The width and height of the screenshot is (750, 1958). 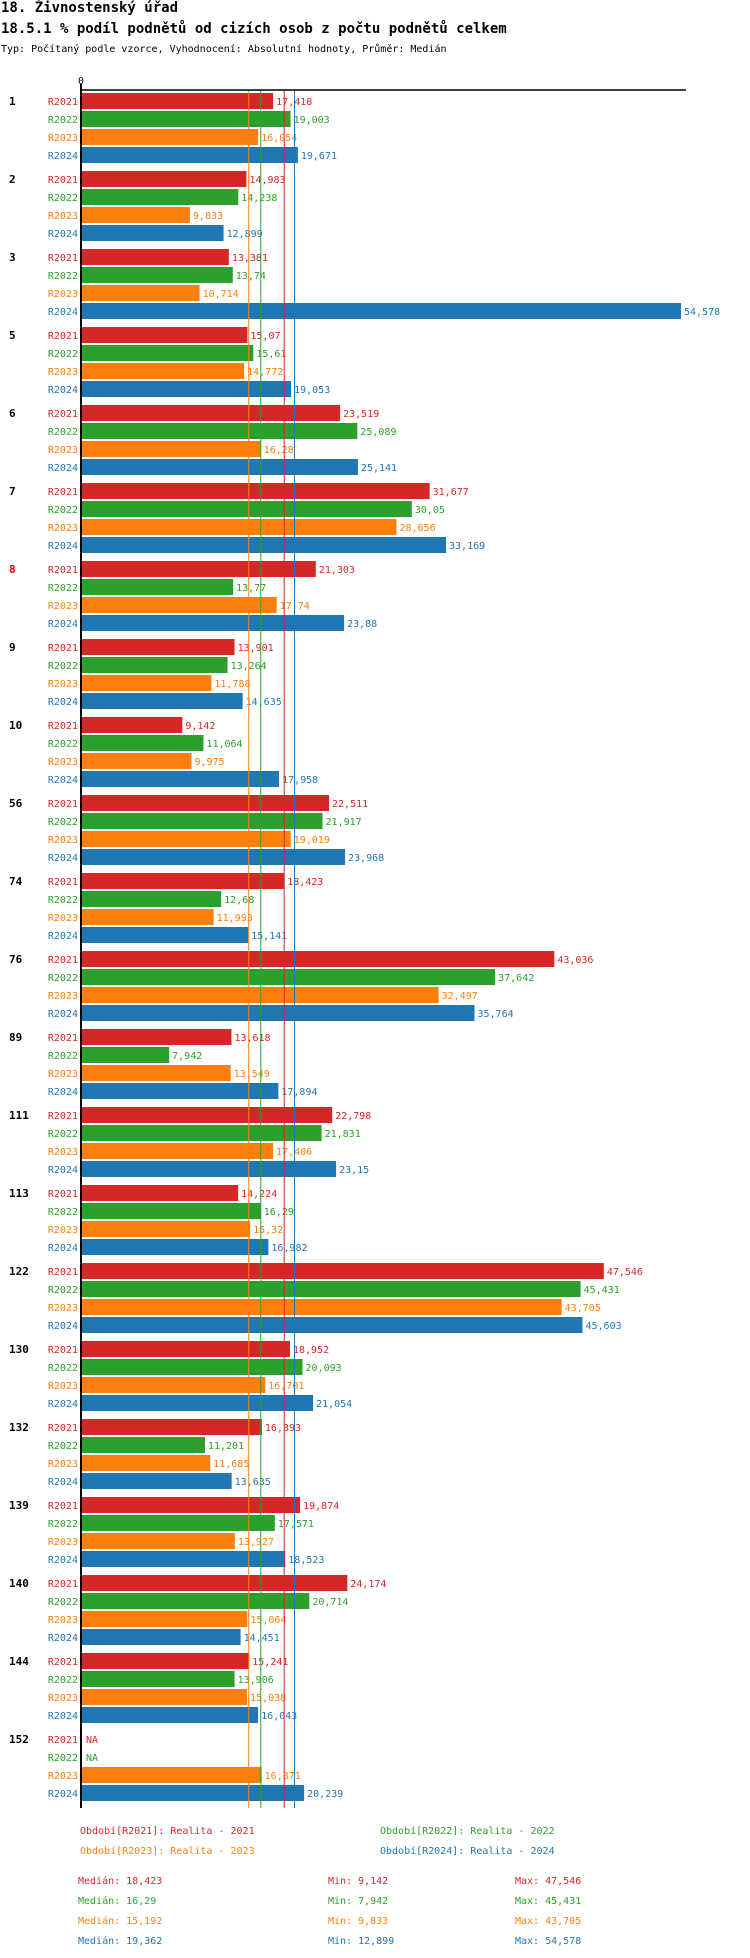 What do you see at coordinates (361, 414) in the screenshot?
I see `value-label: 23,519` at bounding box center [361, 414].